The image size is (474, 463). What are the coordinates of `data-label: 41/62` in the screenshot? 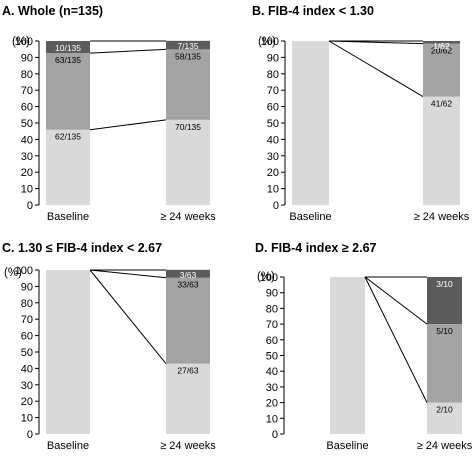 It's located at (442, 104).